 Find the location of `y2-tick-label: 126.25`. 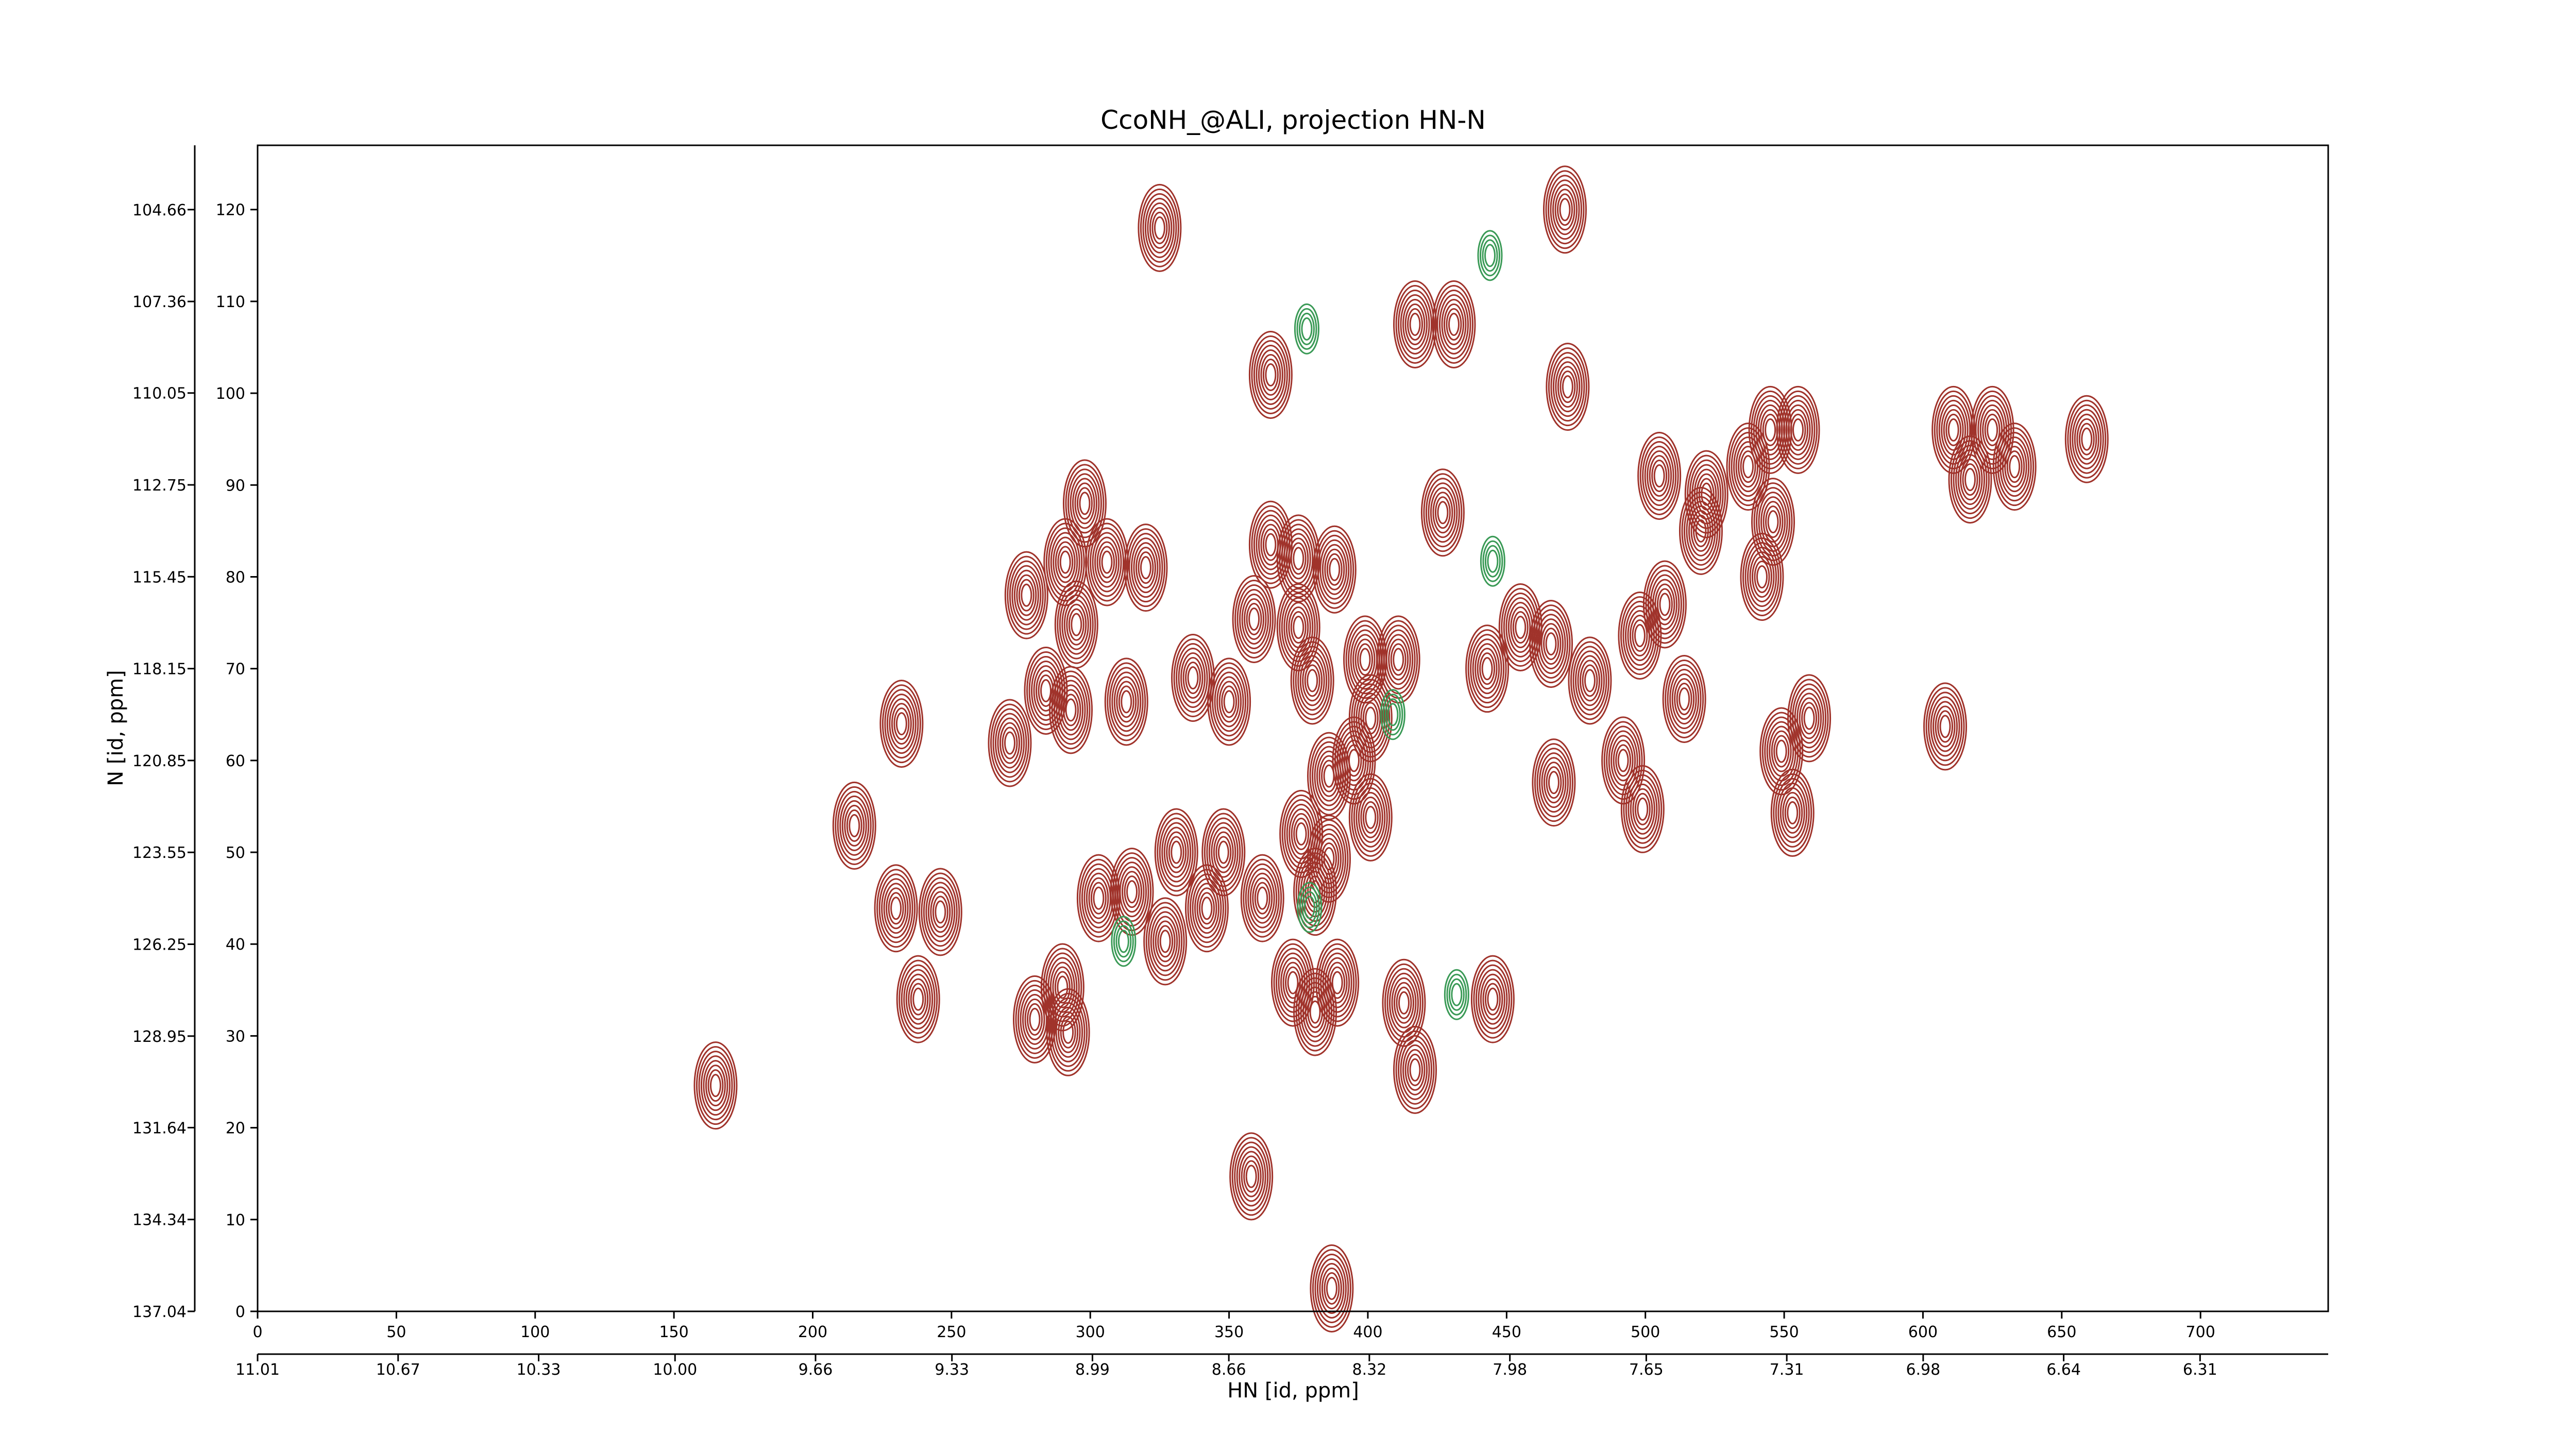

y2-tick-label: 126.25 is located at coordinates (159, 945).